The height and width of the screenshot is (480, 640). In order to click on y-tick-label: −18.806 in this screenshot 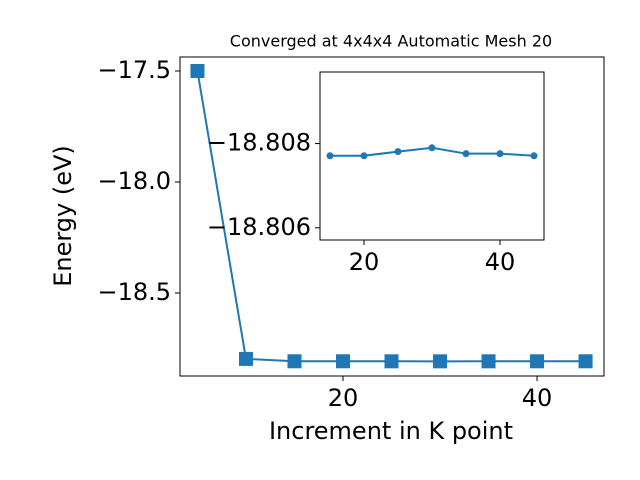, I will do `click(259, 227)`.